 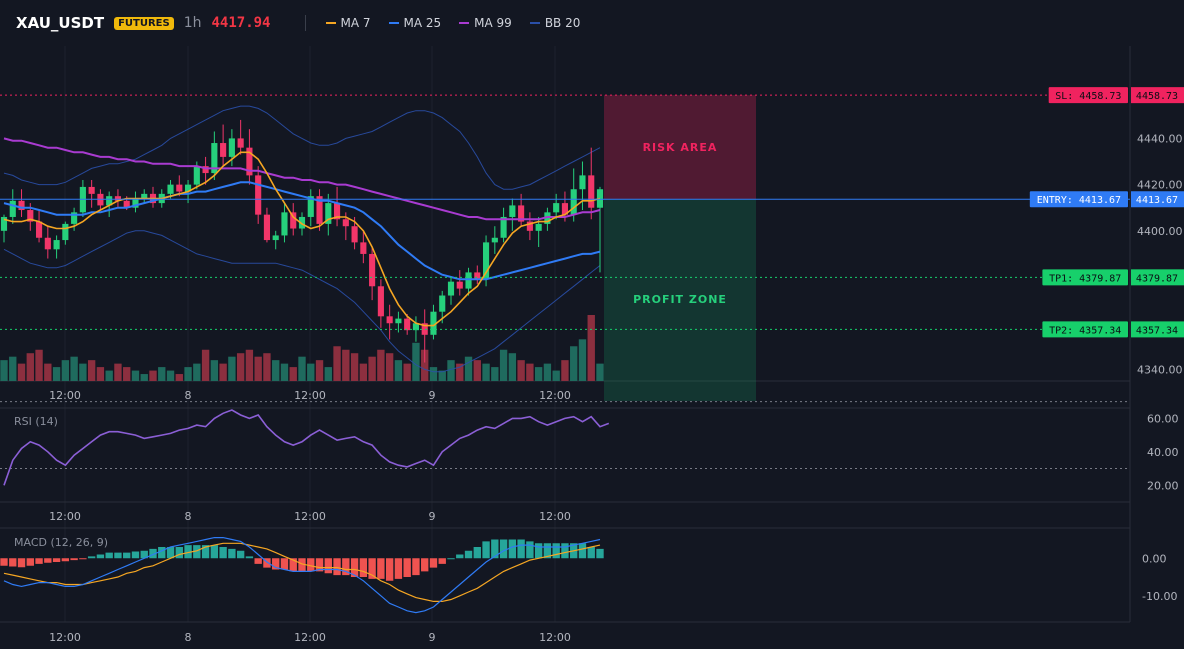 What do you see at coordinates (1160, 138) in the screenshot?
I see `price-tick-label: 4440.00` at bounding box center [1160, 138].